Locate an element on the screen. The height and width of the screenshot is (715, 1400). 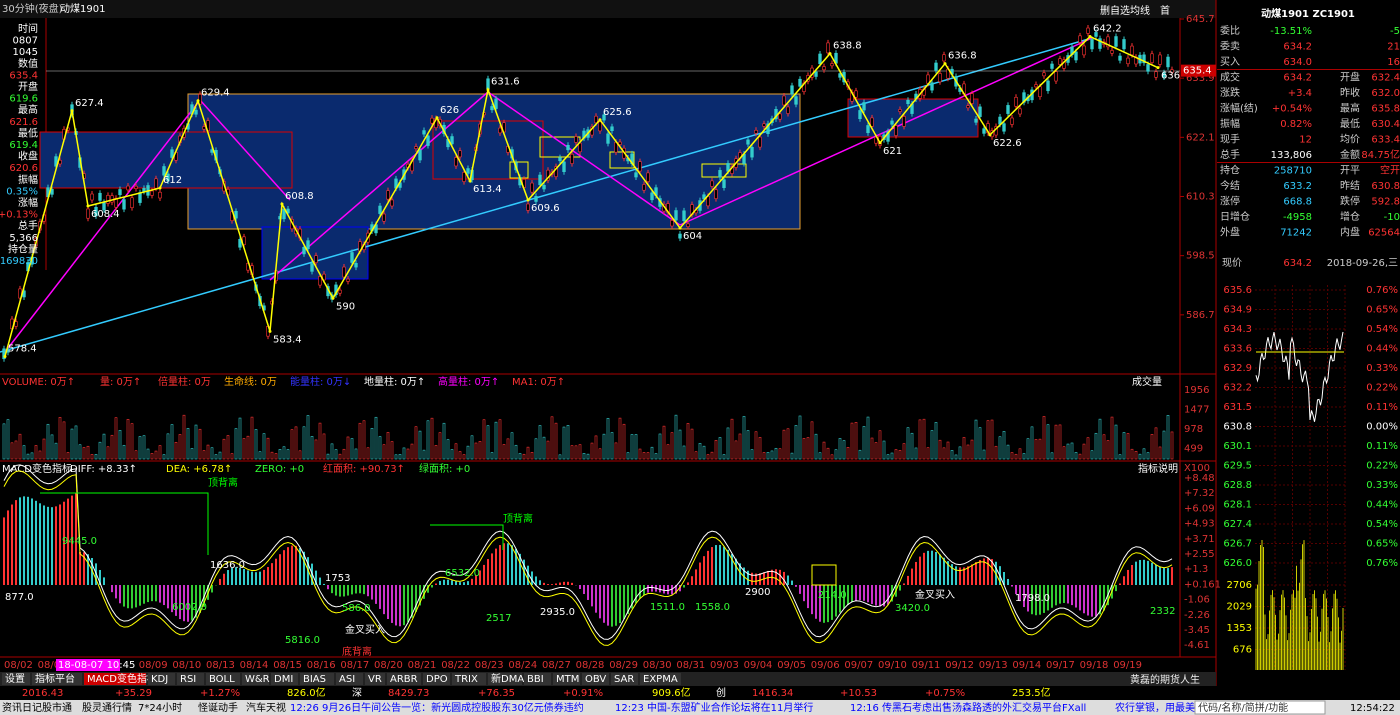
toolbar-button: 首 is located at coordinates (1165, 10).